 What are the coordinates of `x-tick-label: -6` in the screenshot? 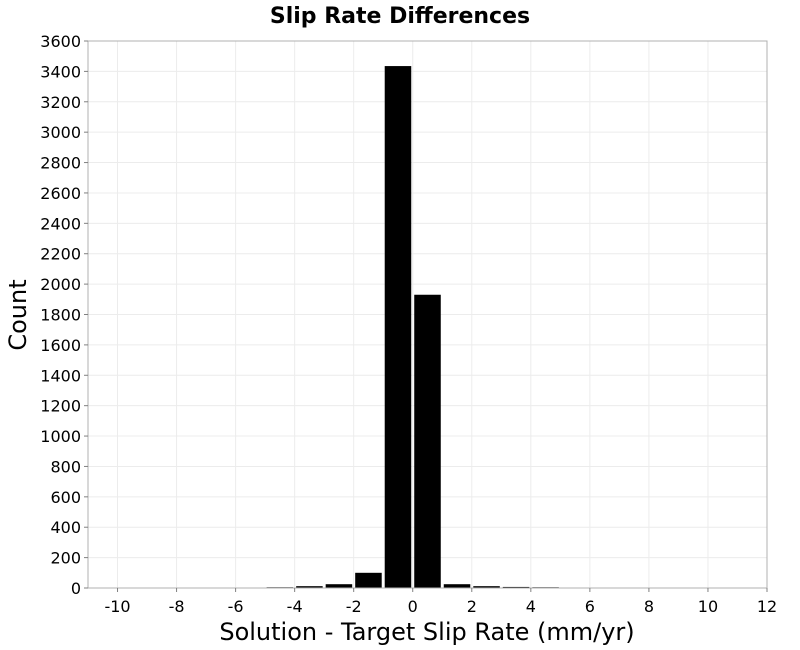 It's located at (236, 606).